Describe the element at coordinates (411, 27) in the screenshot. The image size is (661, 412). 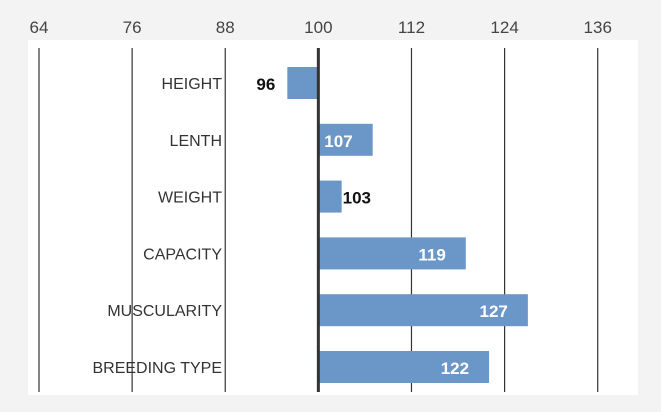
I see `x-tick-label: 112` at that location.